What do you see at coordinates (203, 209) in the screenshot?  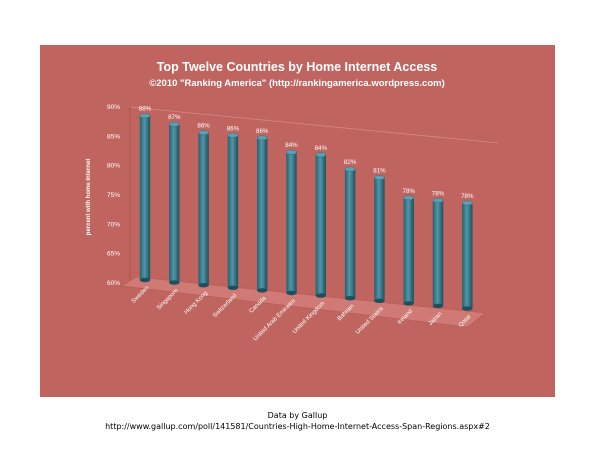 I see `bar-hong-kong` at bounding box center [203, 209].